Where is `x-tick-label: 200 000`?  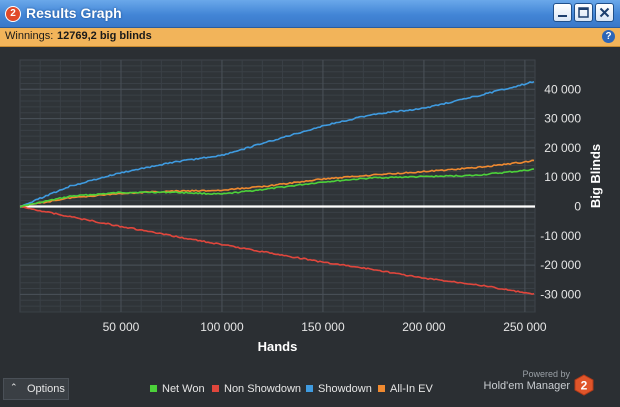 x-tick-label: 200 000 is located at coordinates (424, 327).